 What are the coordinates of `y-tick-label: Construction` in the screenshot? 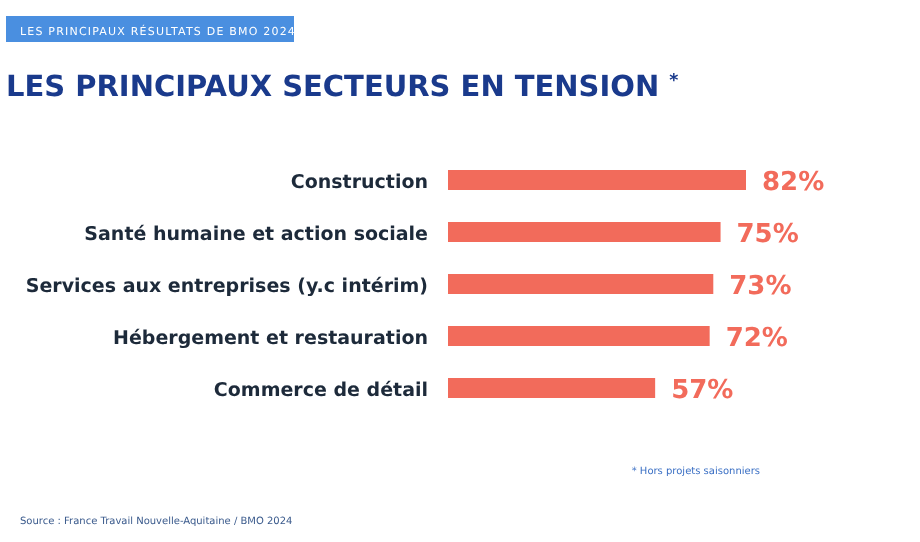 It's located at (359, 183).